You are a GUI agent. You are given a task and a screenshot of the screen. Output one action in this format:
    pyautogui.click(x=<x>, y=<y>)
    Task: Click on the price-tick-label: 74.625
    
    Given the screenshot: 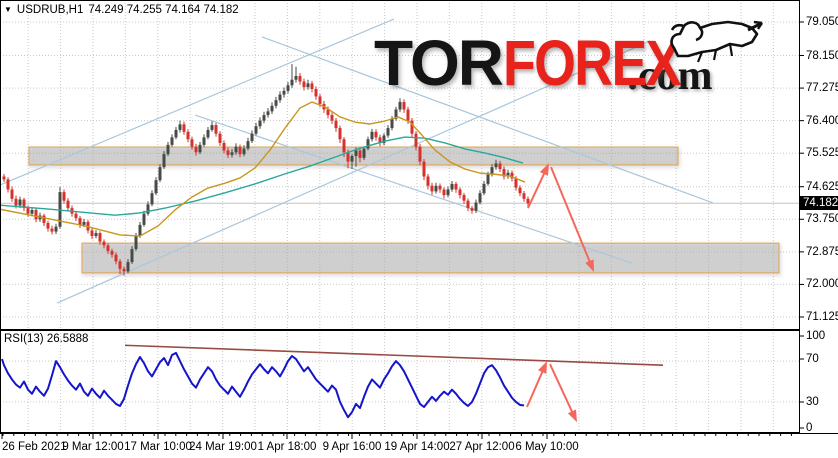 What is the action you would take?
    pyautogui.click(x=822, y=186)
    